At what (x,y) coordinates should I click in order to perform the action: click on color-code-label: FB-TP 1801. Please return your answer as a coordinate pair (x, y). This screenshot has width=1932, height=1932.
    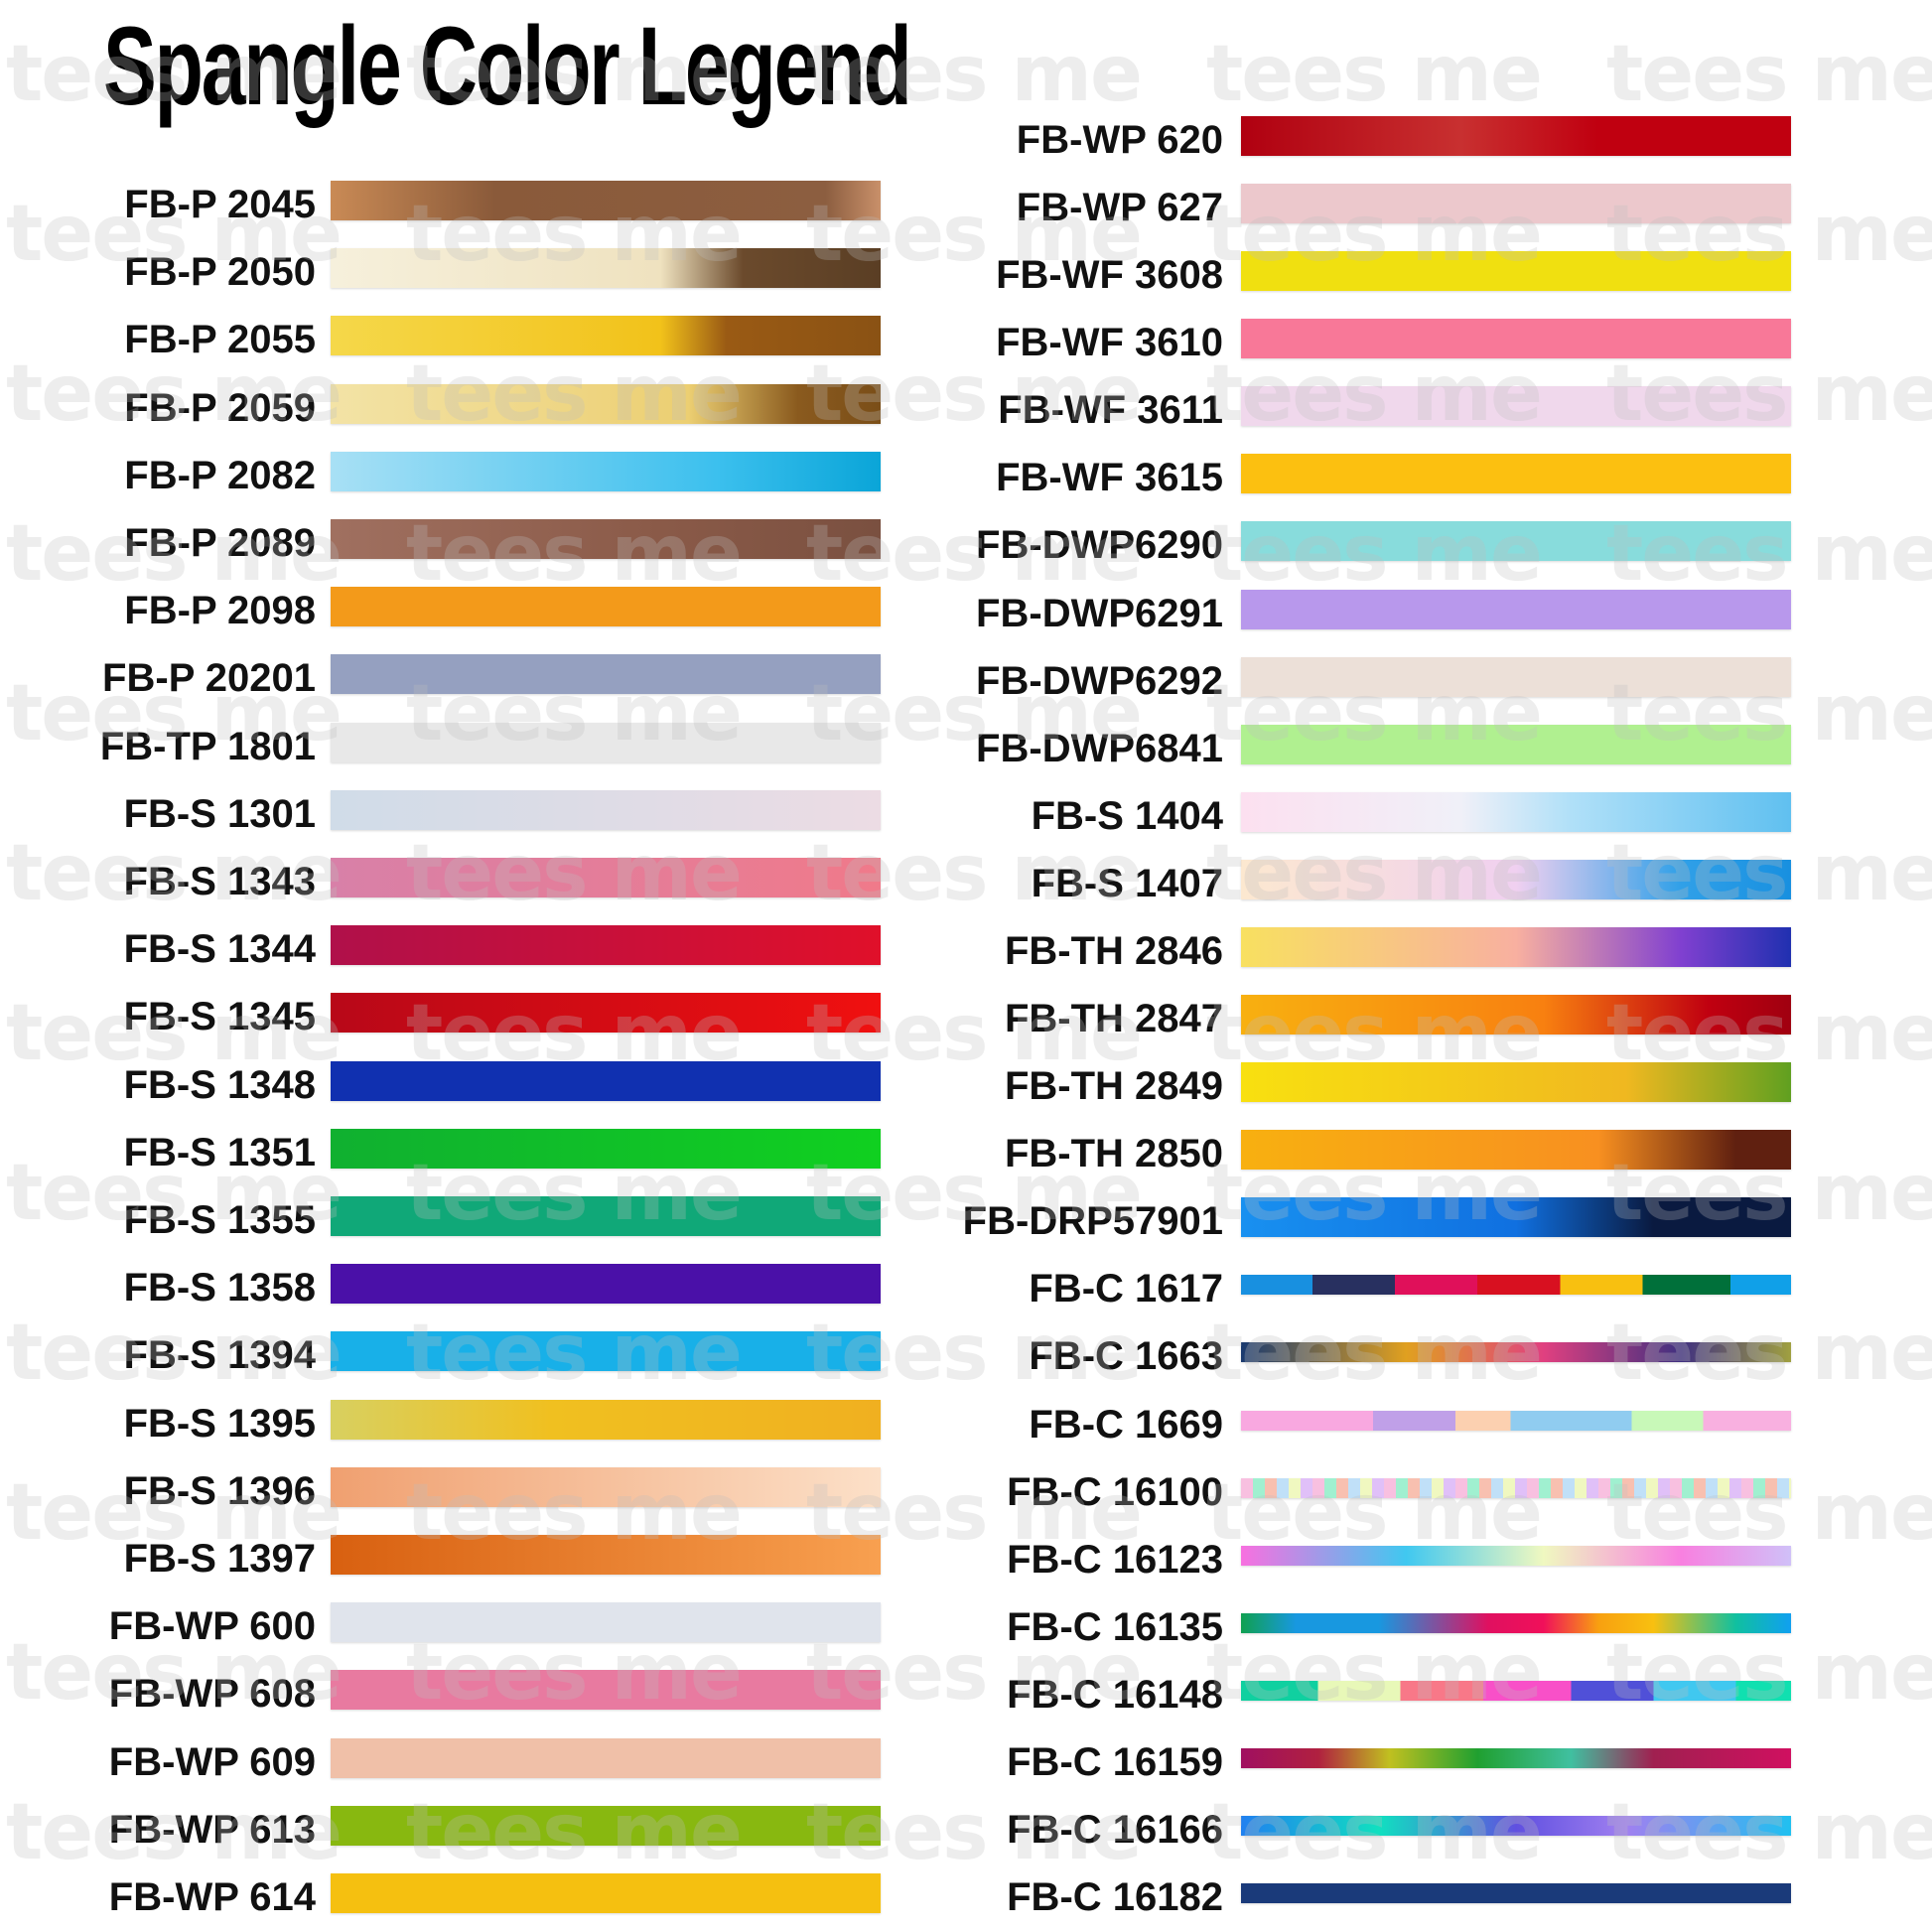
    Looking at the image, I should click on (208, 746).